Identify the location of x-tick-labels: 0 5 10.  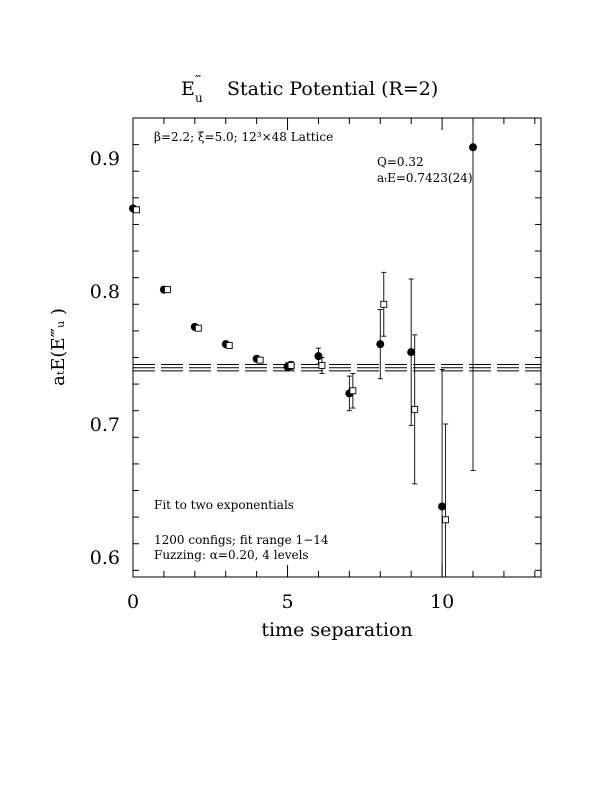
(290, 602).